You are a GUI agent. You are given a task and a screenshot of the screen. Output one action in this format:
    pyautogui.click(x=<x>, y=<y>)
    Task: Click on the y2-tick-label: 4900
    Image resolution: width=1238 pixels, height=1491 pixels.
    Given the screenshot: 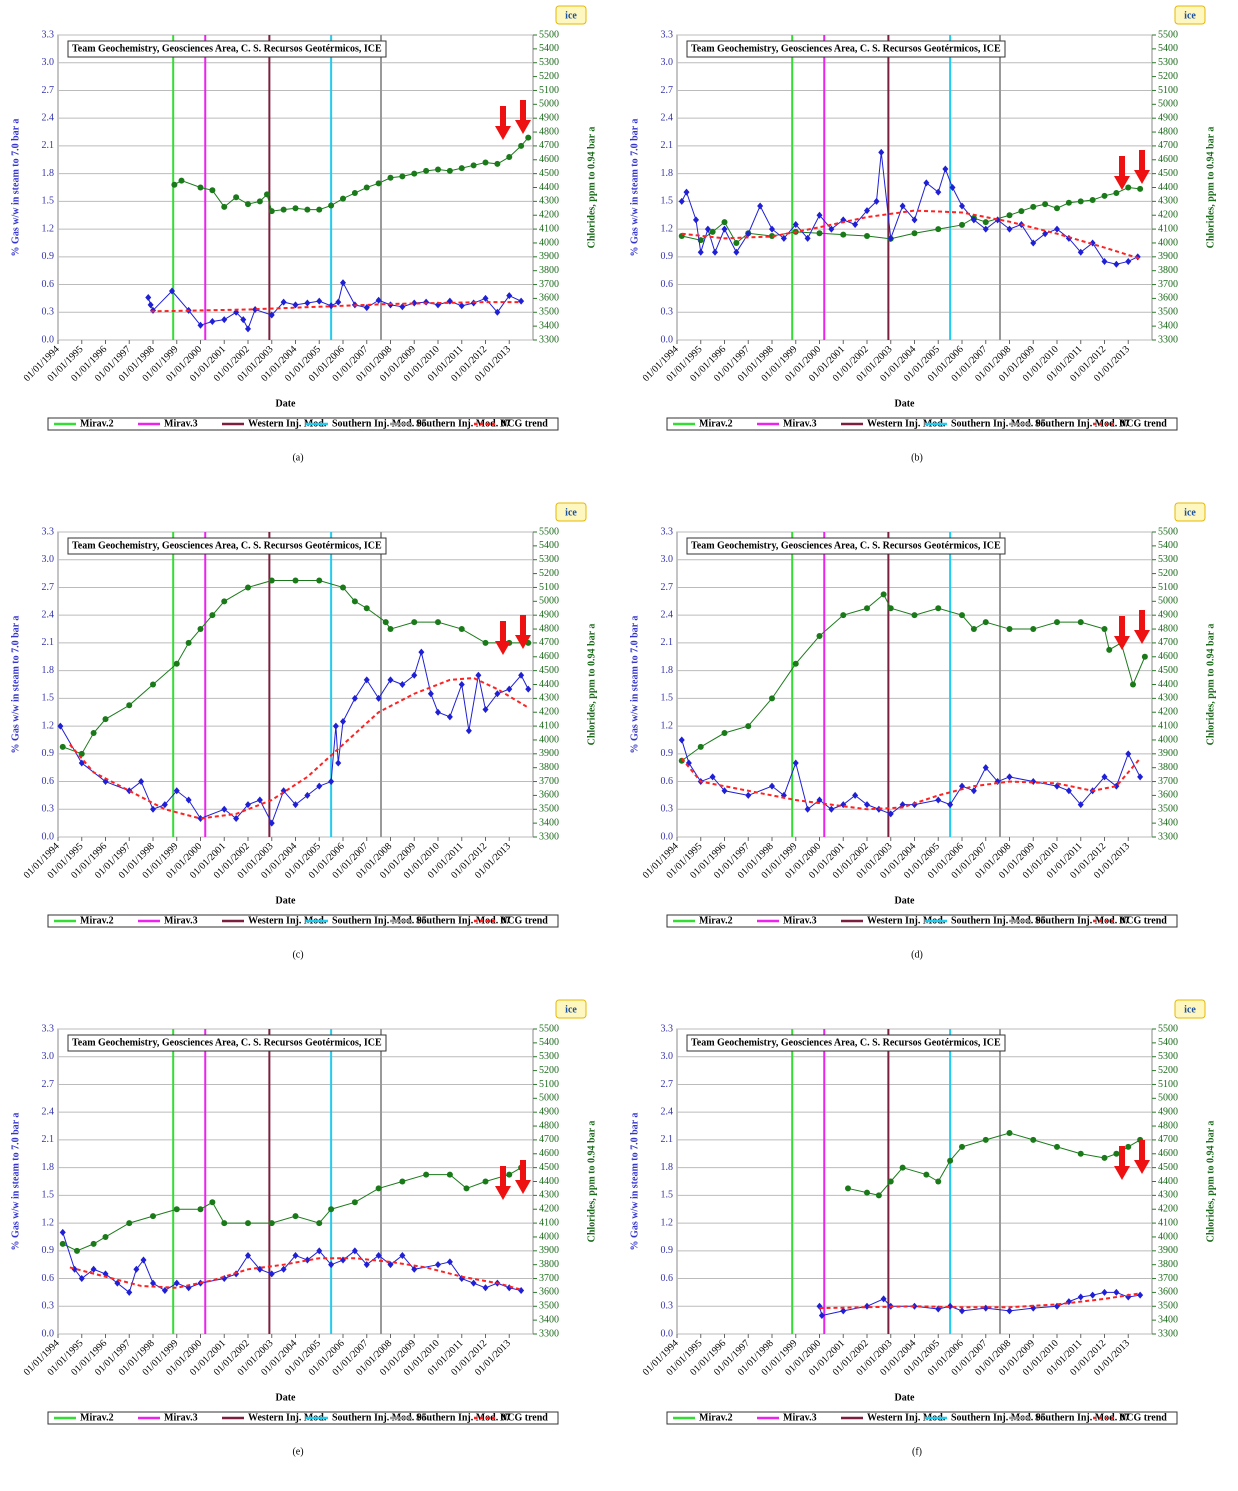 What is the action you would take?
    pyautogui.click(x=1168, y=117)
    